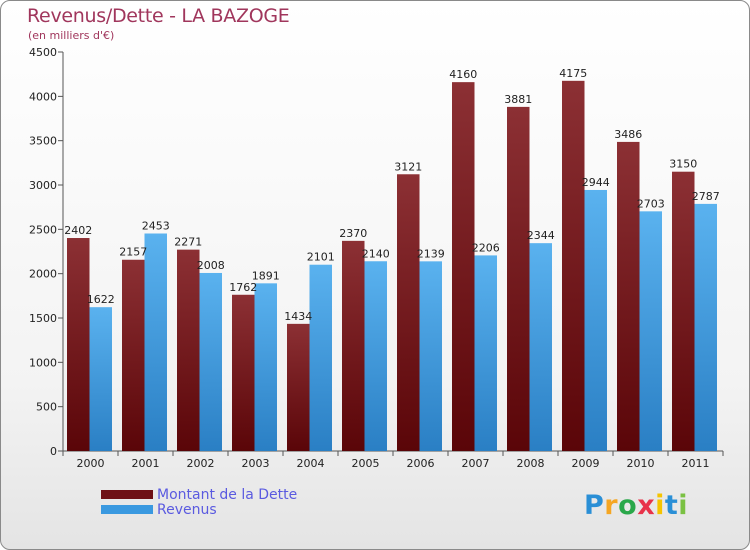 This screenshot has width=750, height=550. What do you see at coordinates (46, 407) in the screenshot?
I see `y-tick-label: 500` at bounding box center [46, 407].